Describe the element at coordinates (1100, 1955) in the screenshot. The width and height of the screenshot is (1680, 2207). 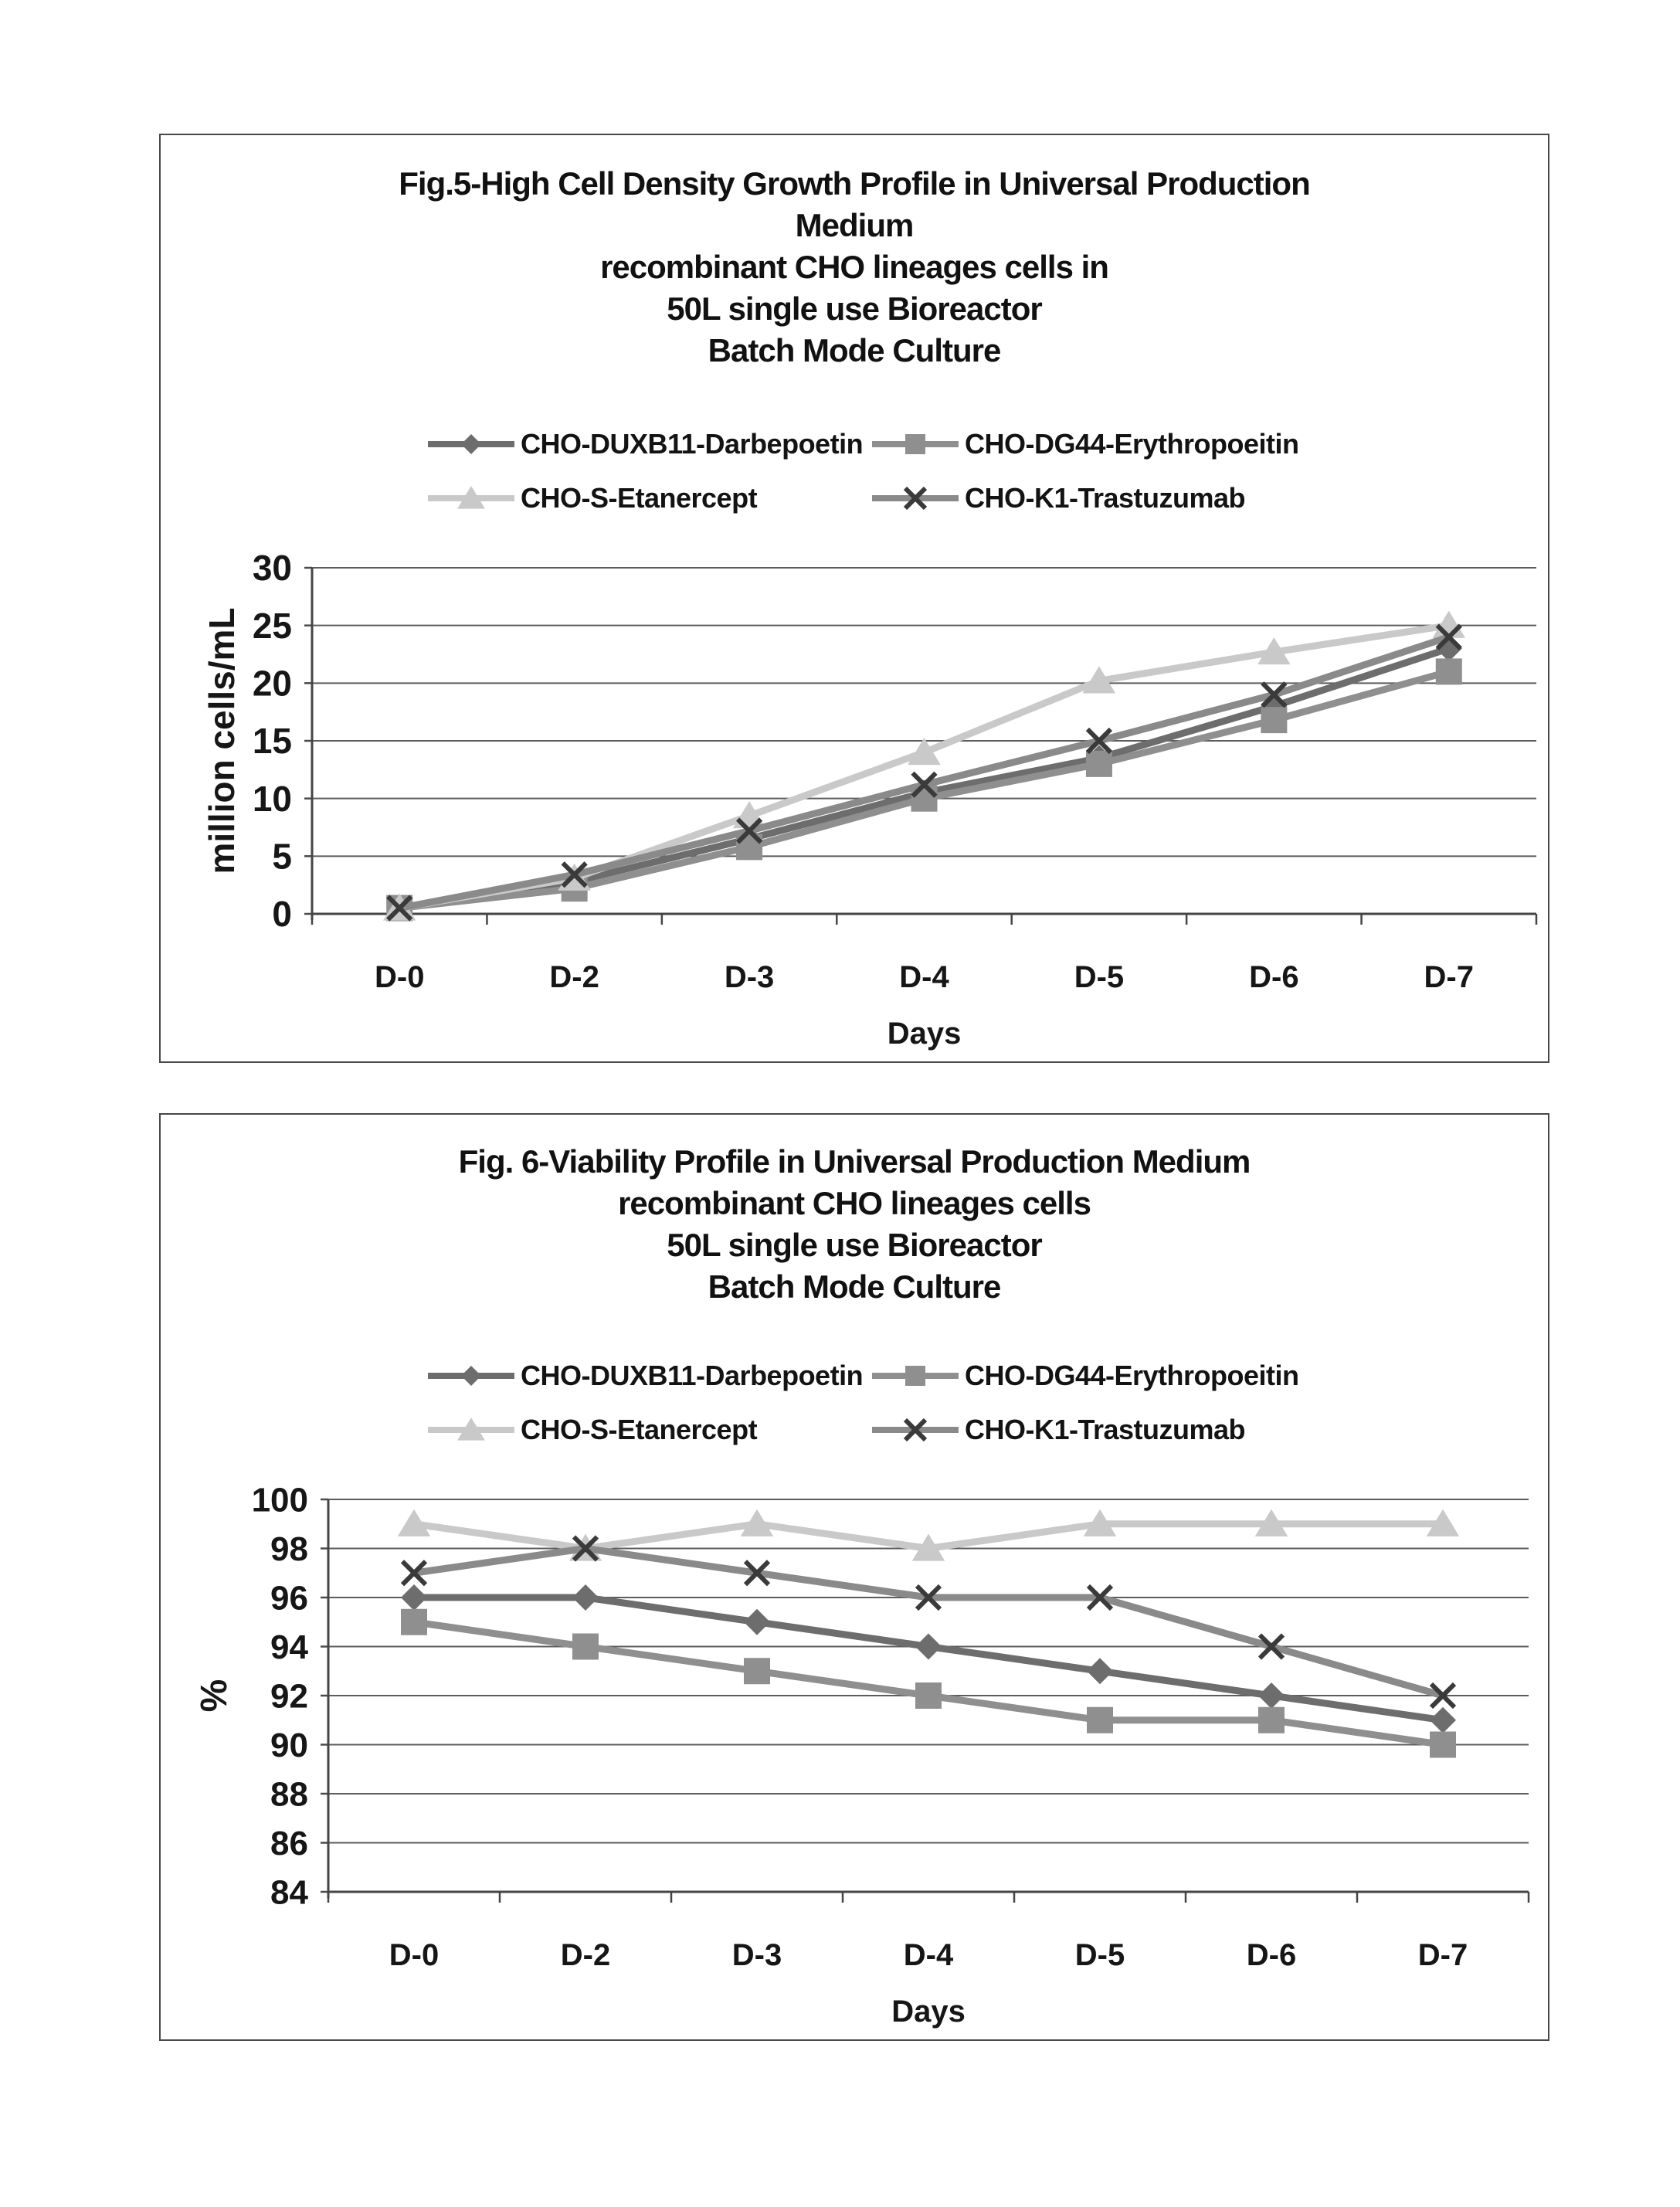
I see `x-tick-label: D-5` at that location.